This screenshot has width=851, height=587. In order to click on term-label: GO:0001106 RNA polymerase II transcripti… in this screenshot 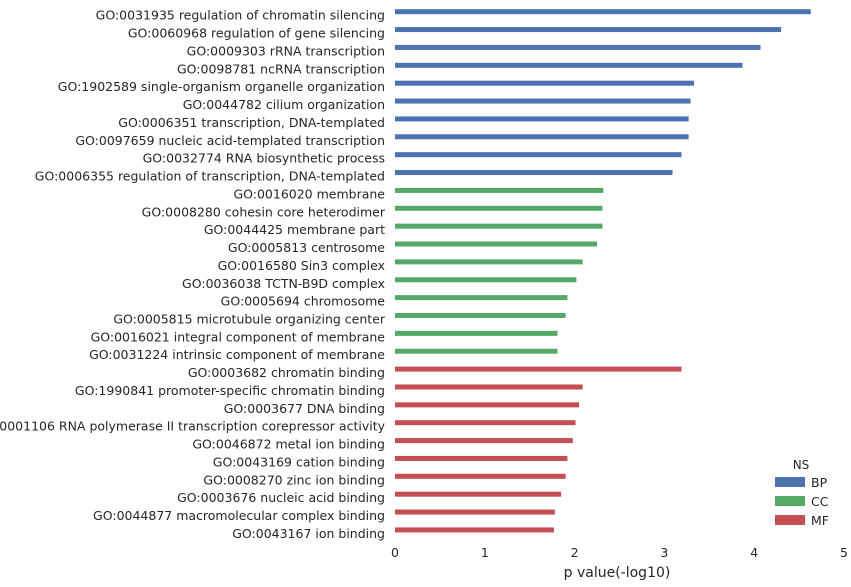, I will do `click(193, 426)`.